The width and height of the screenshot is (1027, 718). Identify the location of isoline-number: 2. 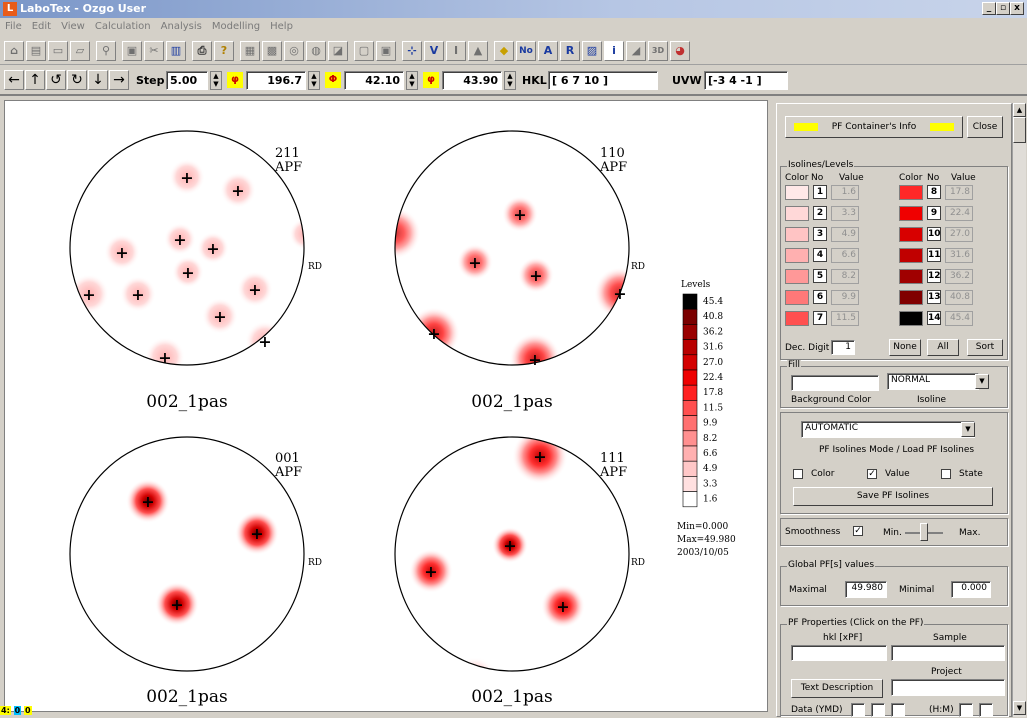
(820, 213).